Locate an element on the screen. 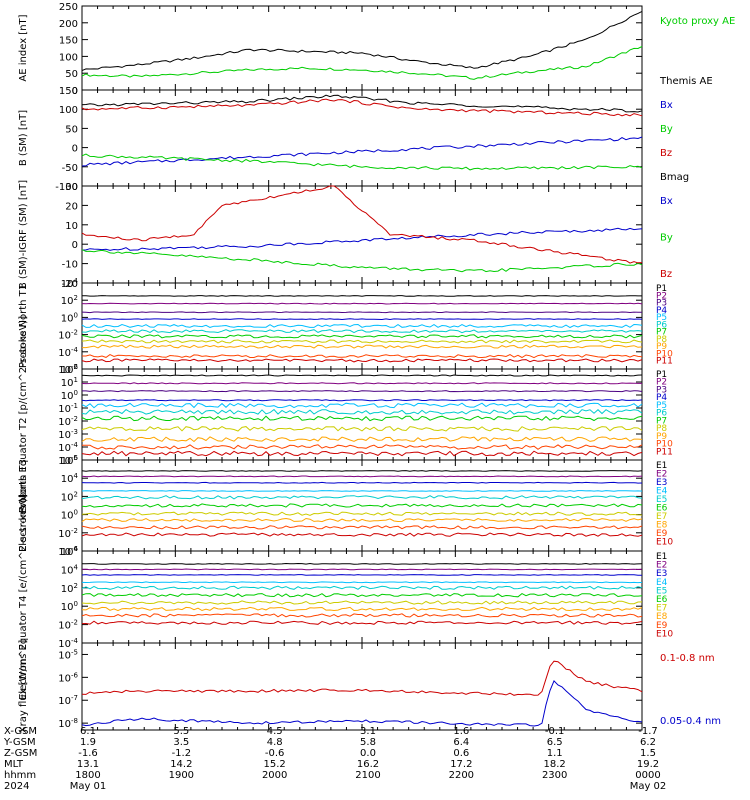 This screenshot has width=750, height=800. footer-cell: 6.1 is located at coordinates (88, 731).